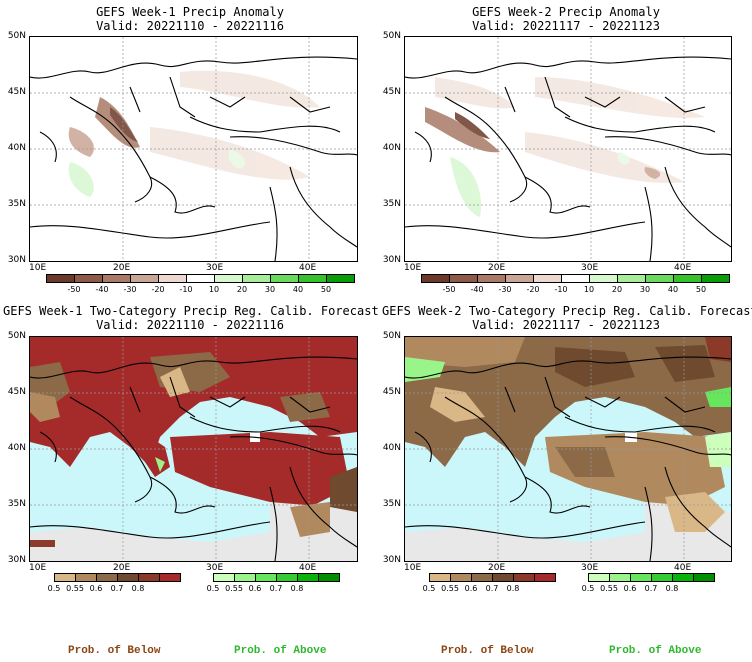 Image resolution: width=752 pixels, height=662 pixels. Describe the element at coordinates (193, 149) in the screenshot. I see `panel1-anomaly-map` at that location.